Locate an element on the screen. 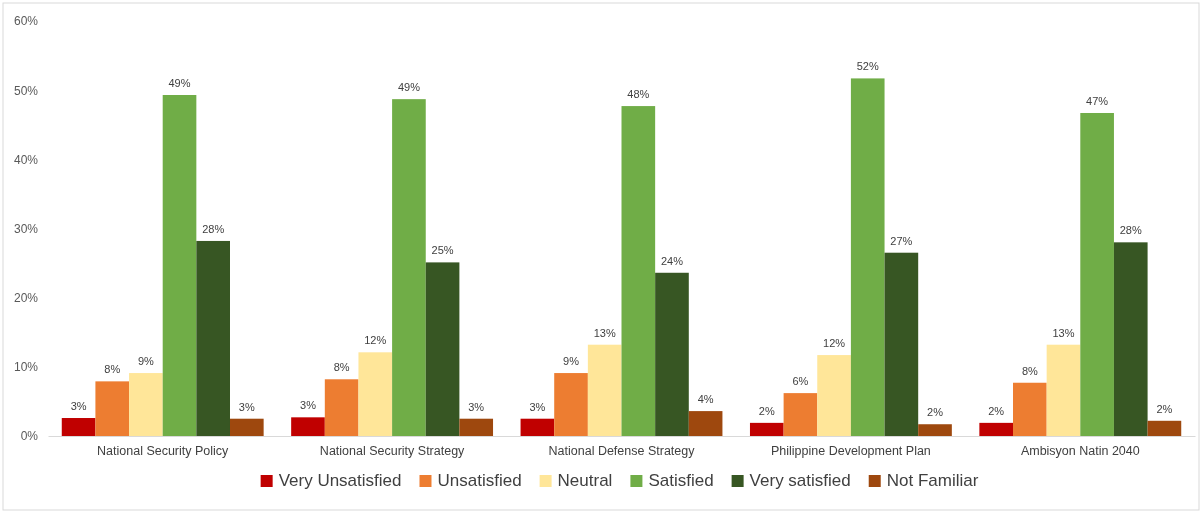 Image resolution: width=1203 pixels, height=514 pixels. data-label: 48% is located at coordinates (638, 94).